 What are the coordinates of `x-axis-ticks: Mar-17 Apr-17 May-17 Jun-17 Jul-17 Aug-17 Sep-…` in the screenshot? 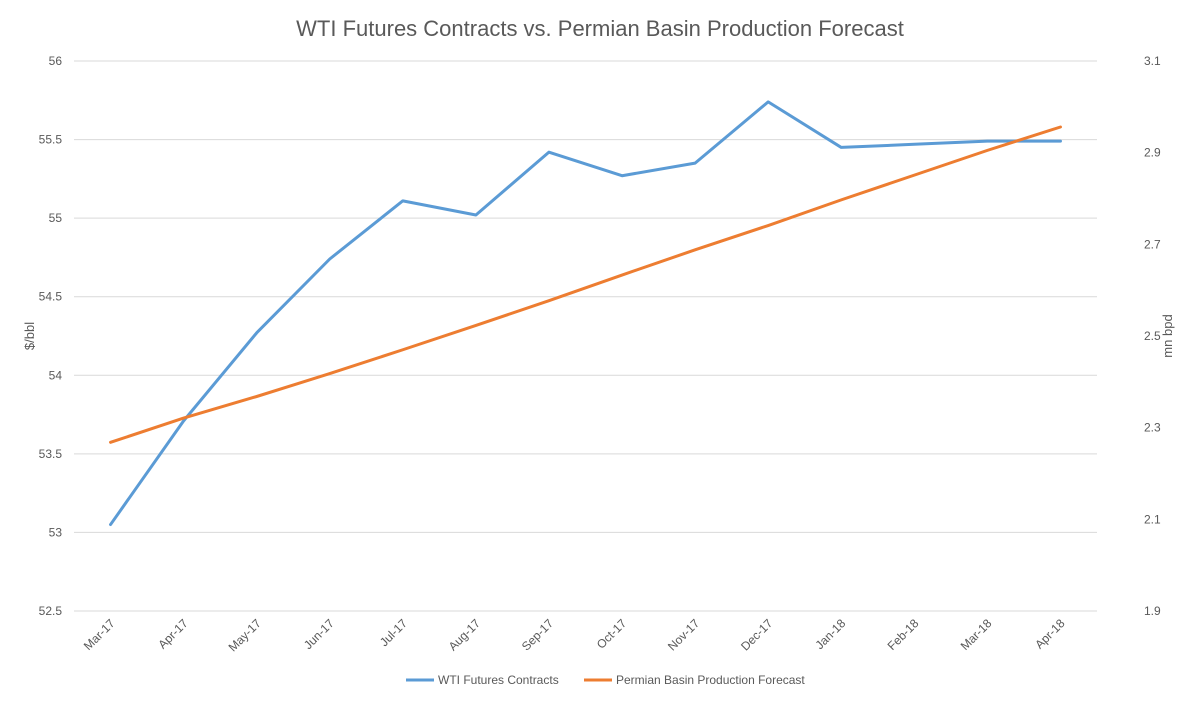 It's located at (574, 635).